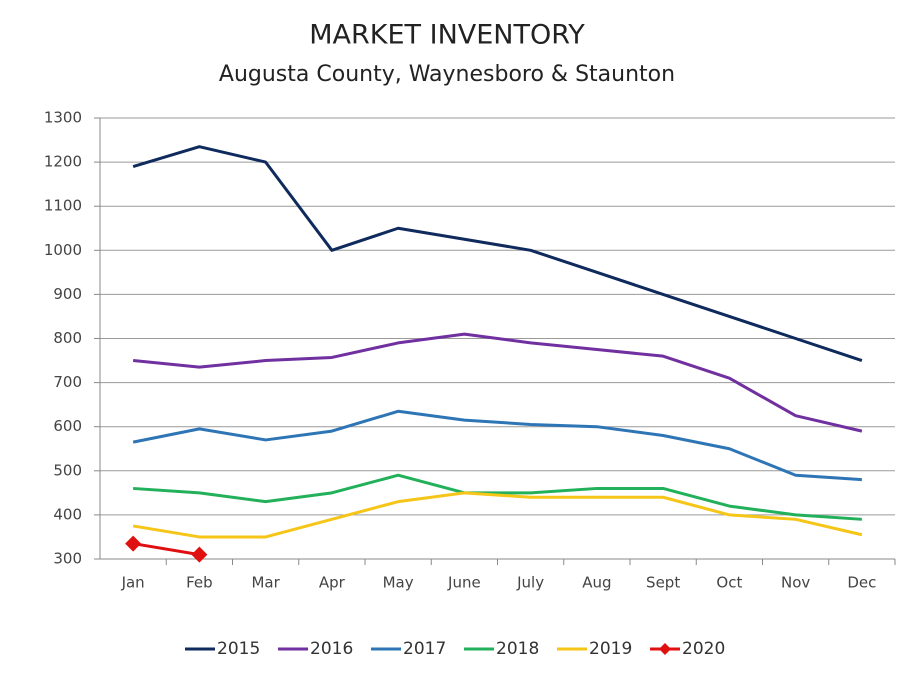  What do you see at coordinates (63, 118) in the screenshot?
I see `y-tick-label: 1300` at bounding box center [63, 118].